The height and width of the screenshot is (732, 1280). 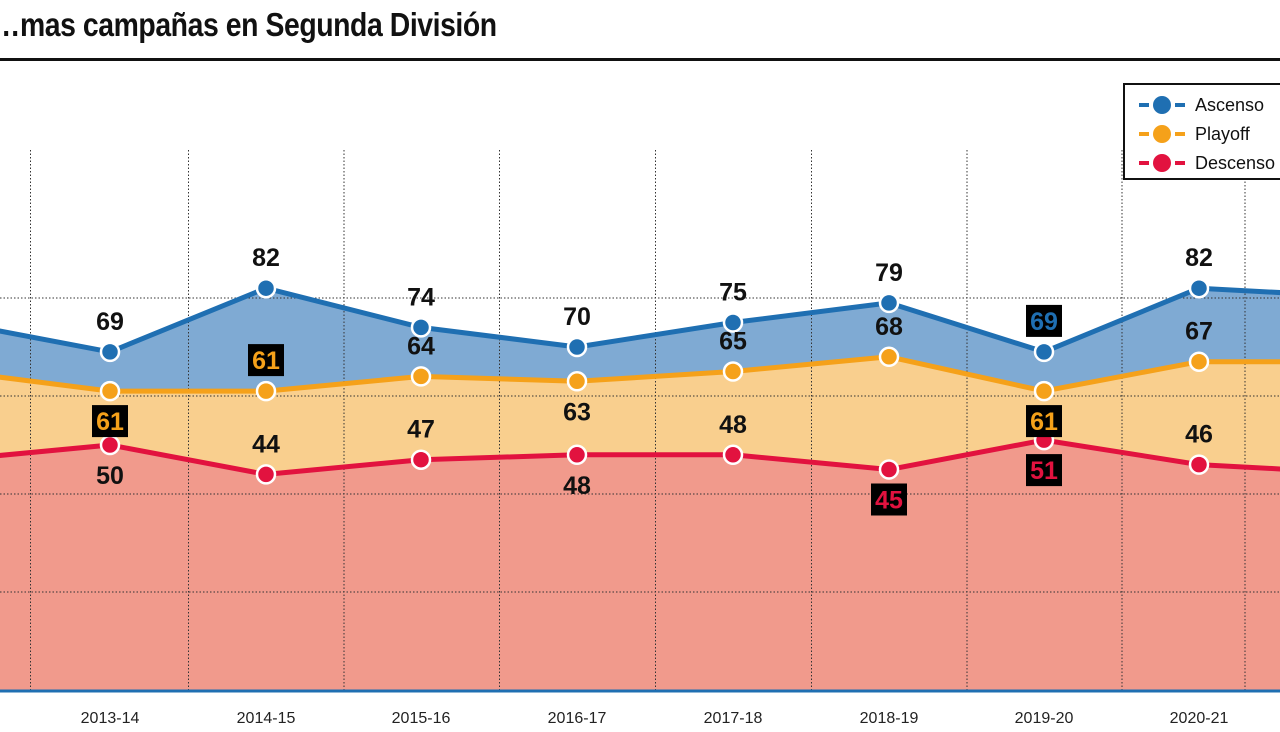 I want to click on value-label-ascenso: 74, so click(x=421, y=297).